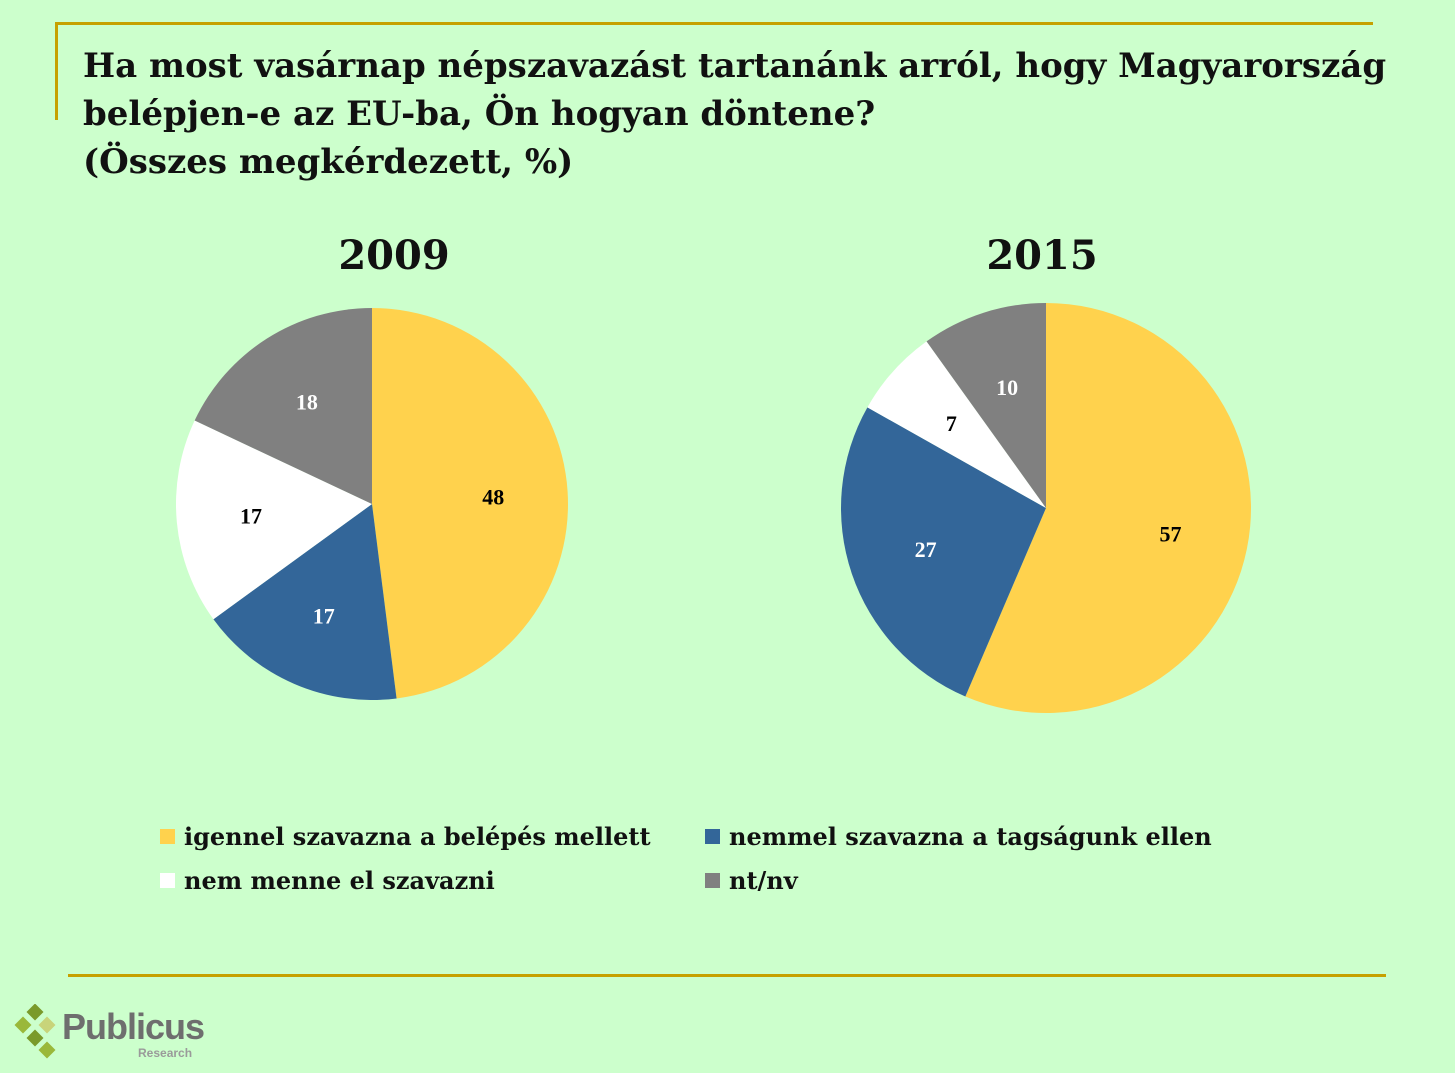 The width and height of the screenshot is (1455, 1073). I want to click on legend-item-abstain: nem menne el szavazni, so click(327, 880).